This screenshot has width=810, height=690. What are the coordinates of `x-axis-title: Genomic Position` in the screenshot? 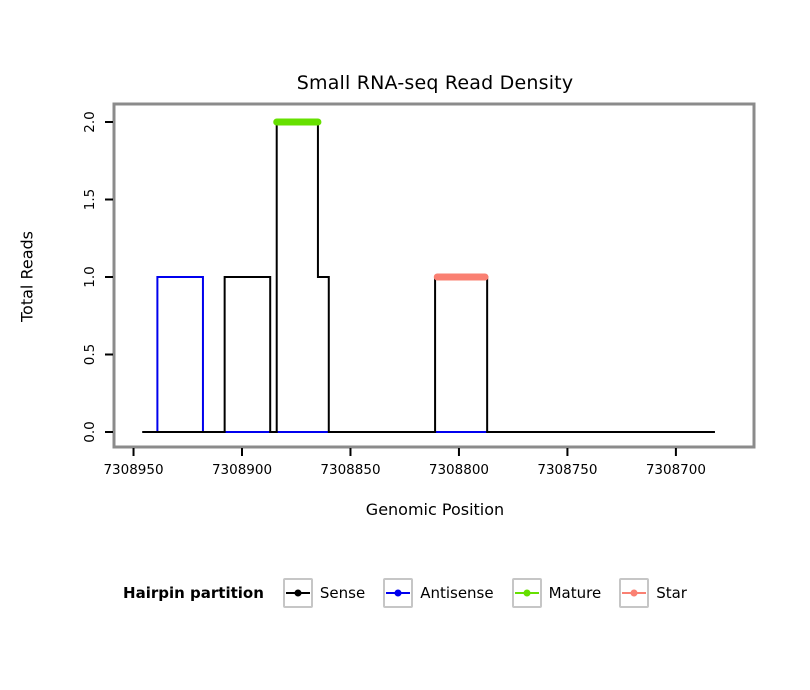 It's located at (435, 509).